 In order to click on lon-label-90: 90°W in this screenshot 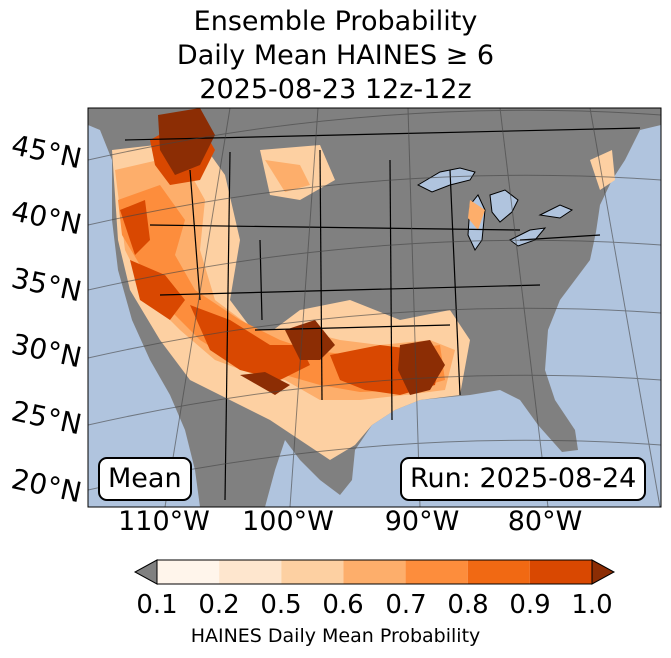, I will do `click(422, 521)`.